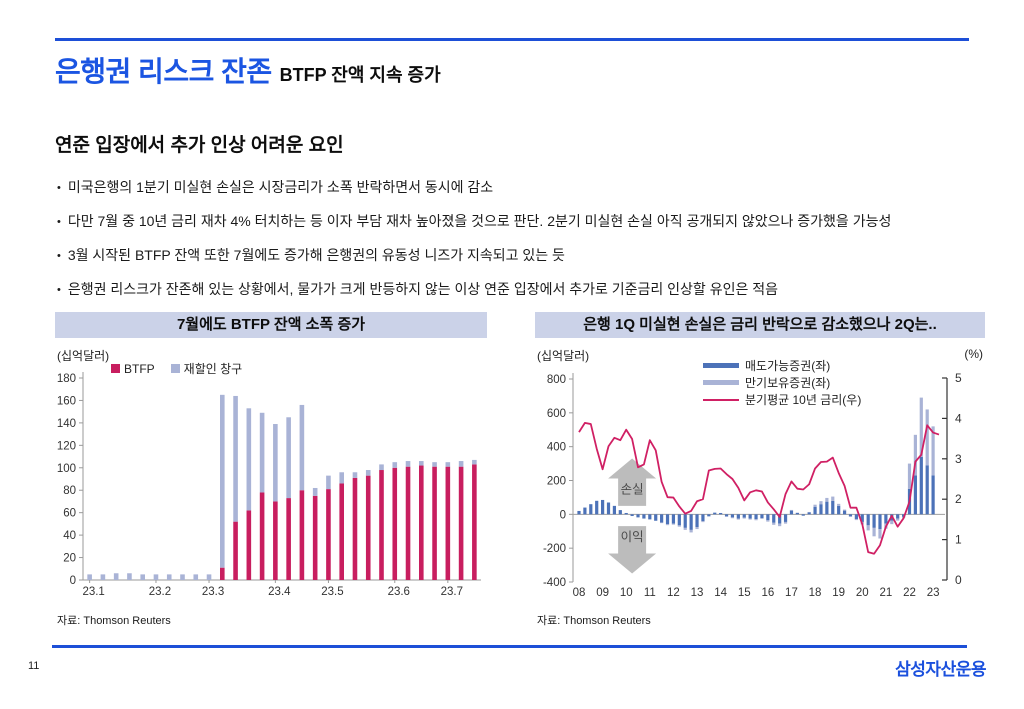  What do you see at coordinates (114, 621) in the screenshot?
I see `left-chart-source: 자료: Thomson Reuters` at bounding box center [114, 621].